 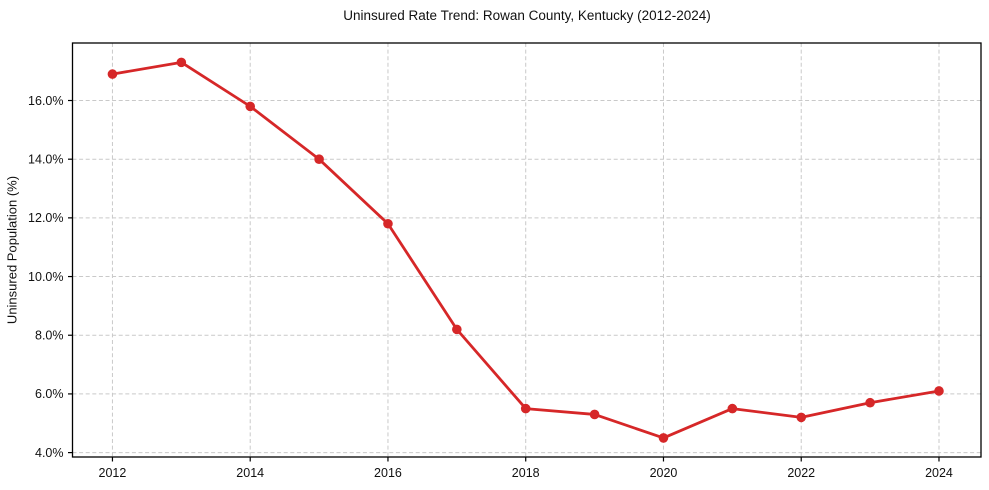 What do you see at coordinates (45, 218) in the screenshot?
I see `y-tick-label: 12.0%` at bounding box center [45, 218].